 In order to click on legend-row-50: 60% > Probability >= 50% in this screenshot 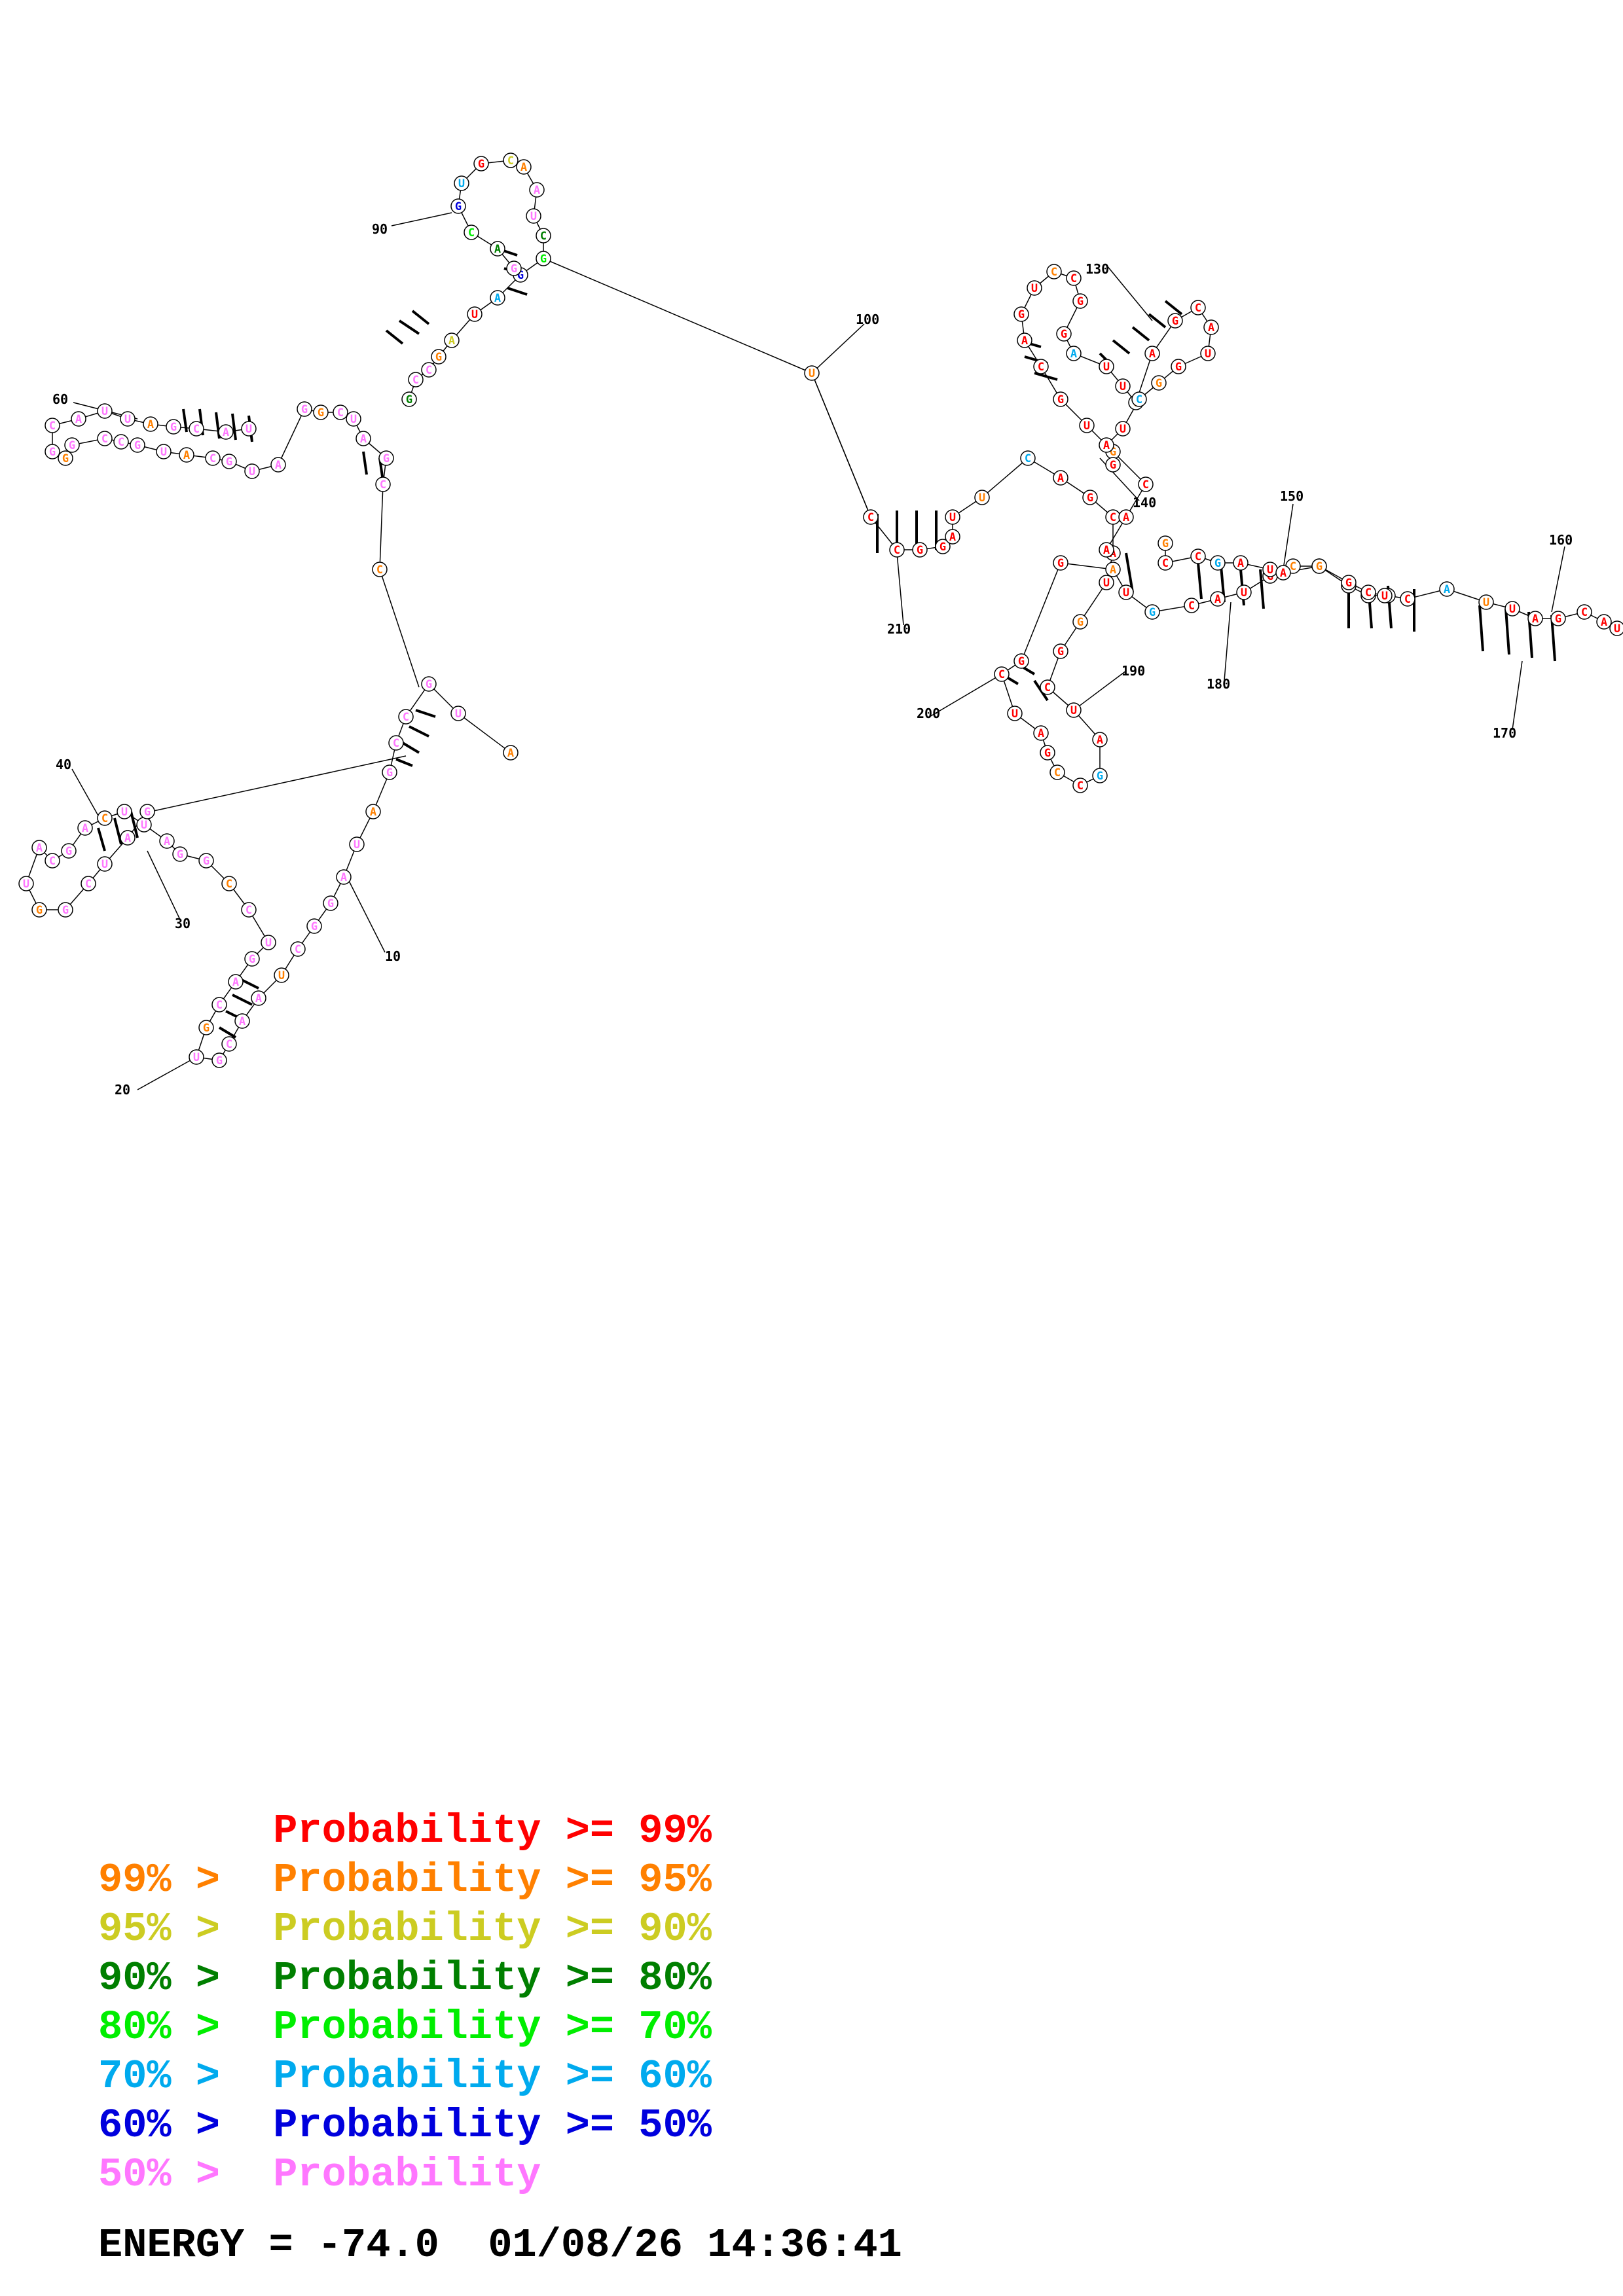, I will do `click(405, 2125)`.